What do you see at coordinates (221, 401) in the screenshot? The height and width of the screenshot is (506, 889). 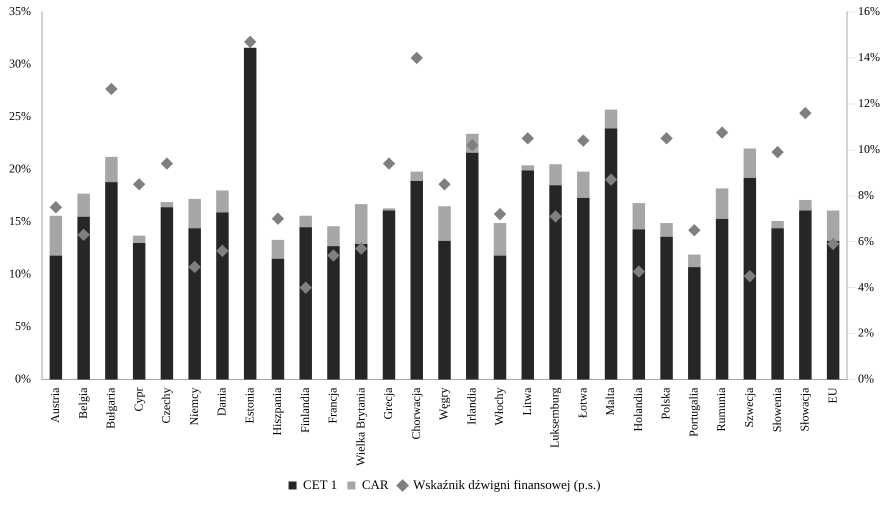 I see `x-tick-label: Dania` at bounding box center [221, 401].